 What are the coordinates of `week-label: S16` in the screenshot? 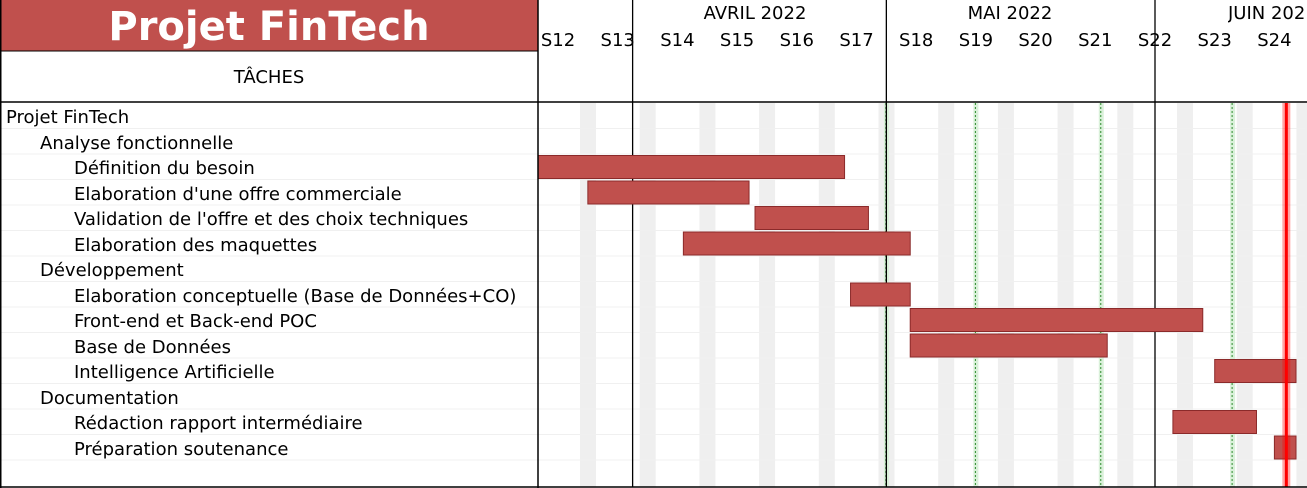 It's located at (796, 40).